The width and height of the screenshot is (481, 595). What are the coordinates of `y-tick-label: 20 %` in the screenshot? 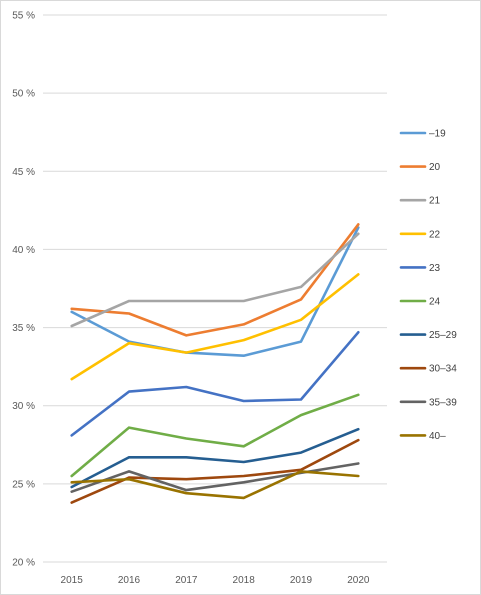 It's located at (23, 563).